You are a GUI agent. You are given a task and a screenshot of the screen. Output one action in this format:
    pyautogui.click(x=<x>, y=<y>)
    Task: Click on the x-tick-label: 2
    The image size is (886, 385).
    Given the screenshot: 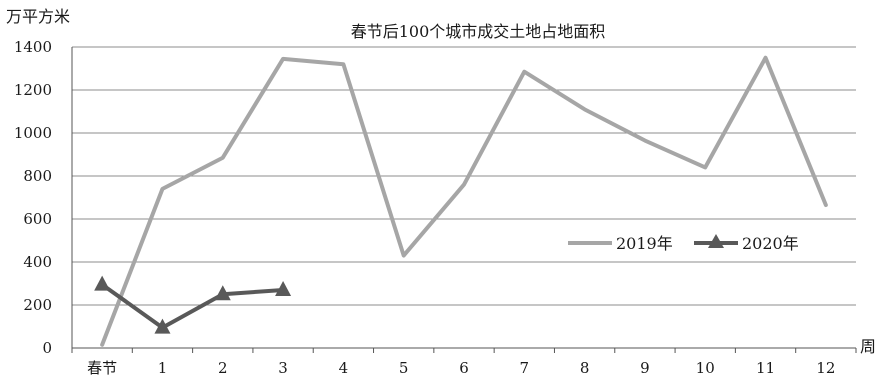 What is the action you would take?
    pyautogui.click(x=223, y=368)
    